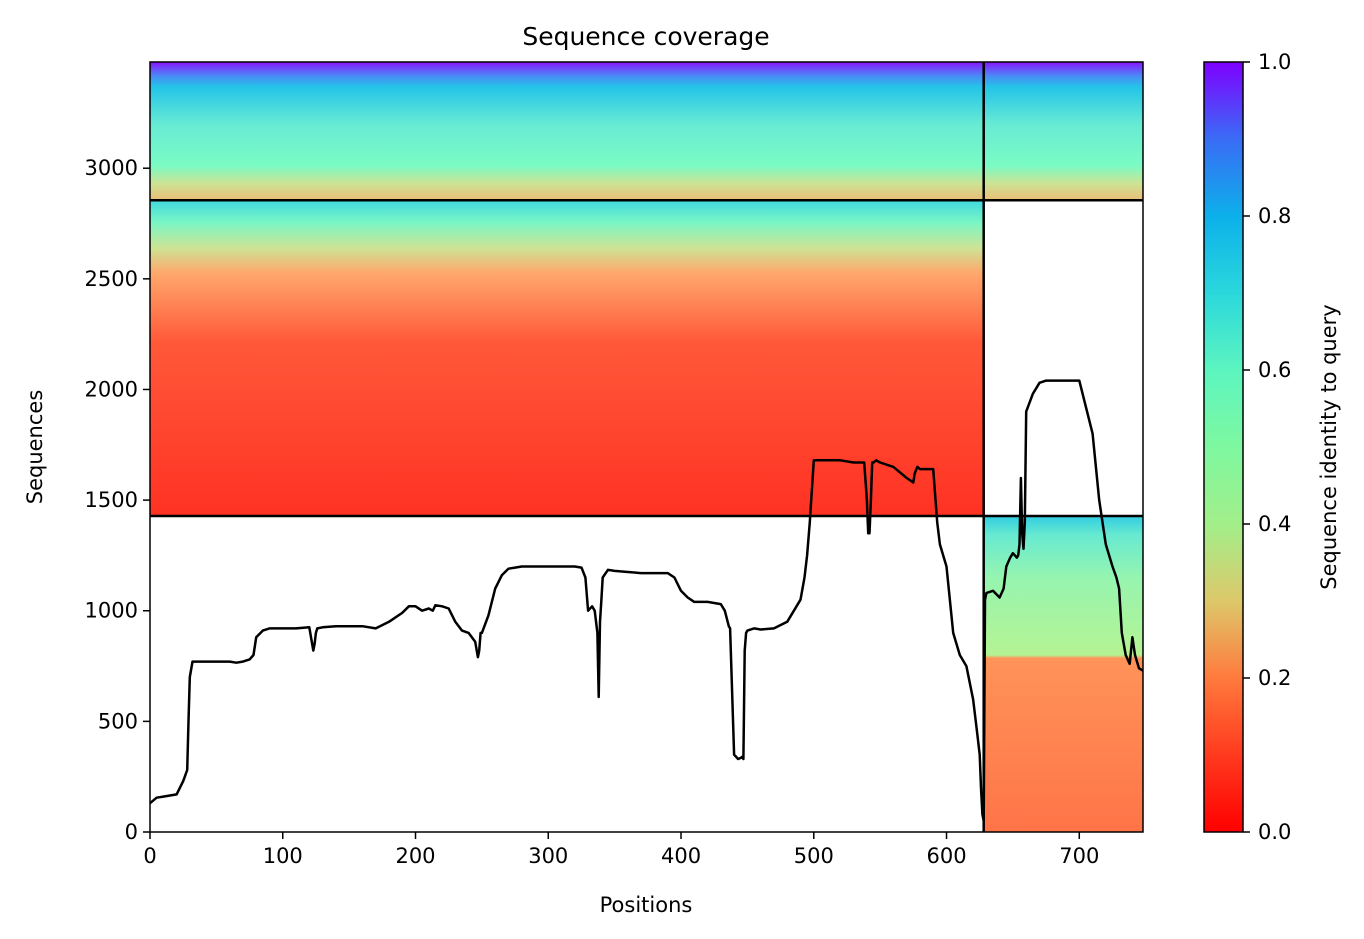  I want to click on x-tick-label: 100, so click(283, 856).